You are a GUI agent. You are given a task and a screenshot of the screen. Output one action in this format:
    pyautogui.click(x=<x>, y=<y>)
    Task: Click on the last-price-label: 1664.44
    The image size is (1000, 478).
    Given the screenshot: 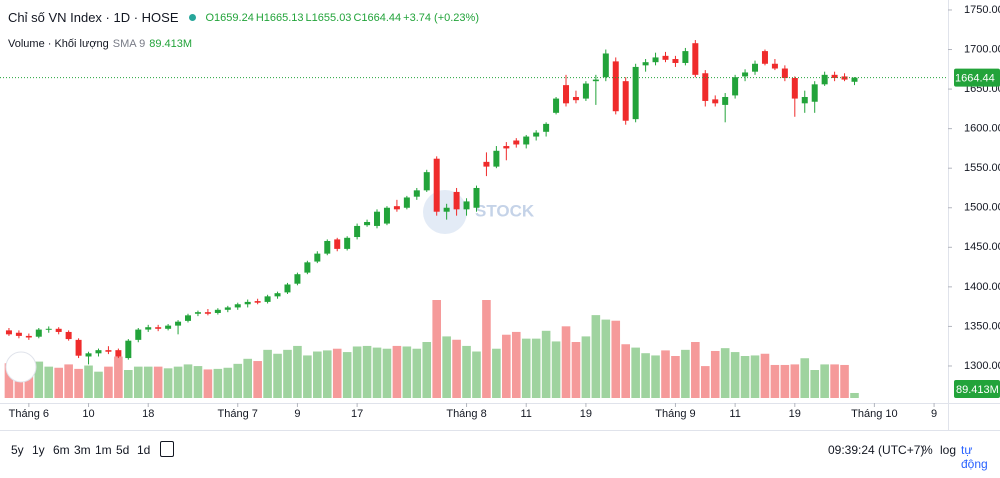 What is the action you would take?
    pyautogui.click(x=975, y=79)
    